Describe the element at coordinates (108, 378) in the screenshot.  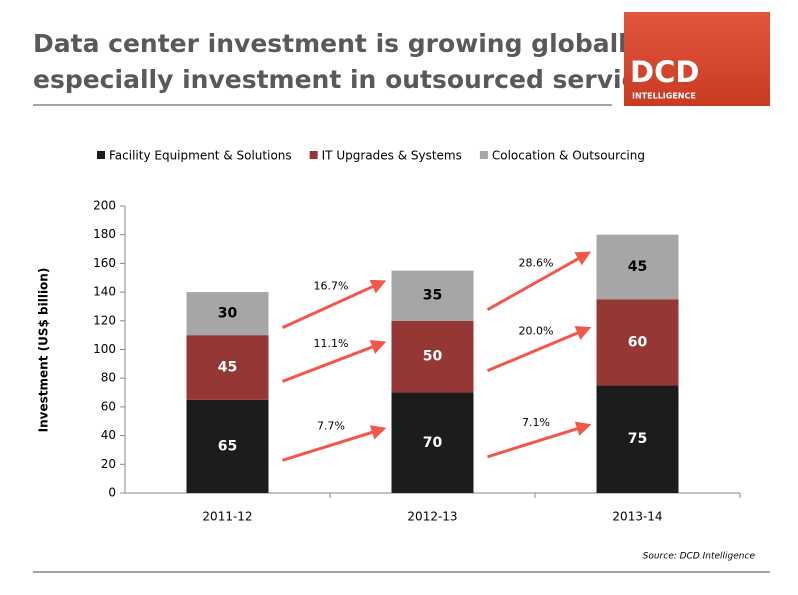
I see `y-tick-label: 80` at that location.